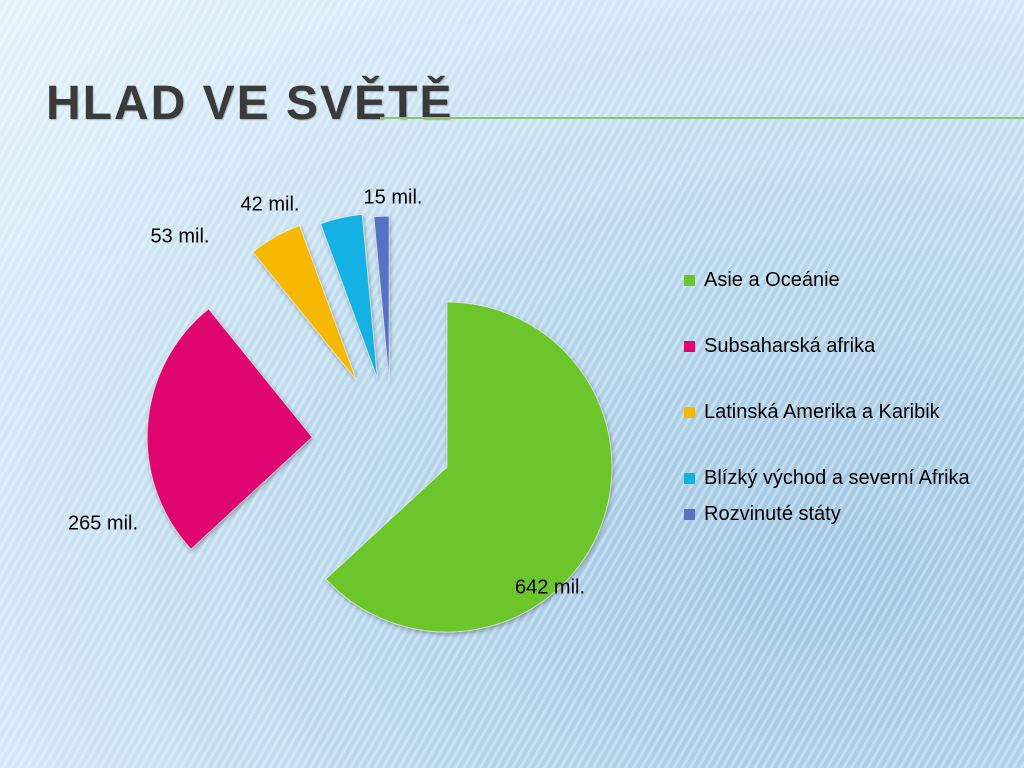 The width and height of the screenshot is (1024, 768). I want to click on legend-item: Blízký východ a severní Afrika, so click(829, 478).